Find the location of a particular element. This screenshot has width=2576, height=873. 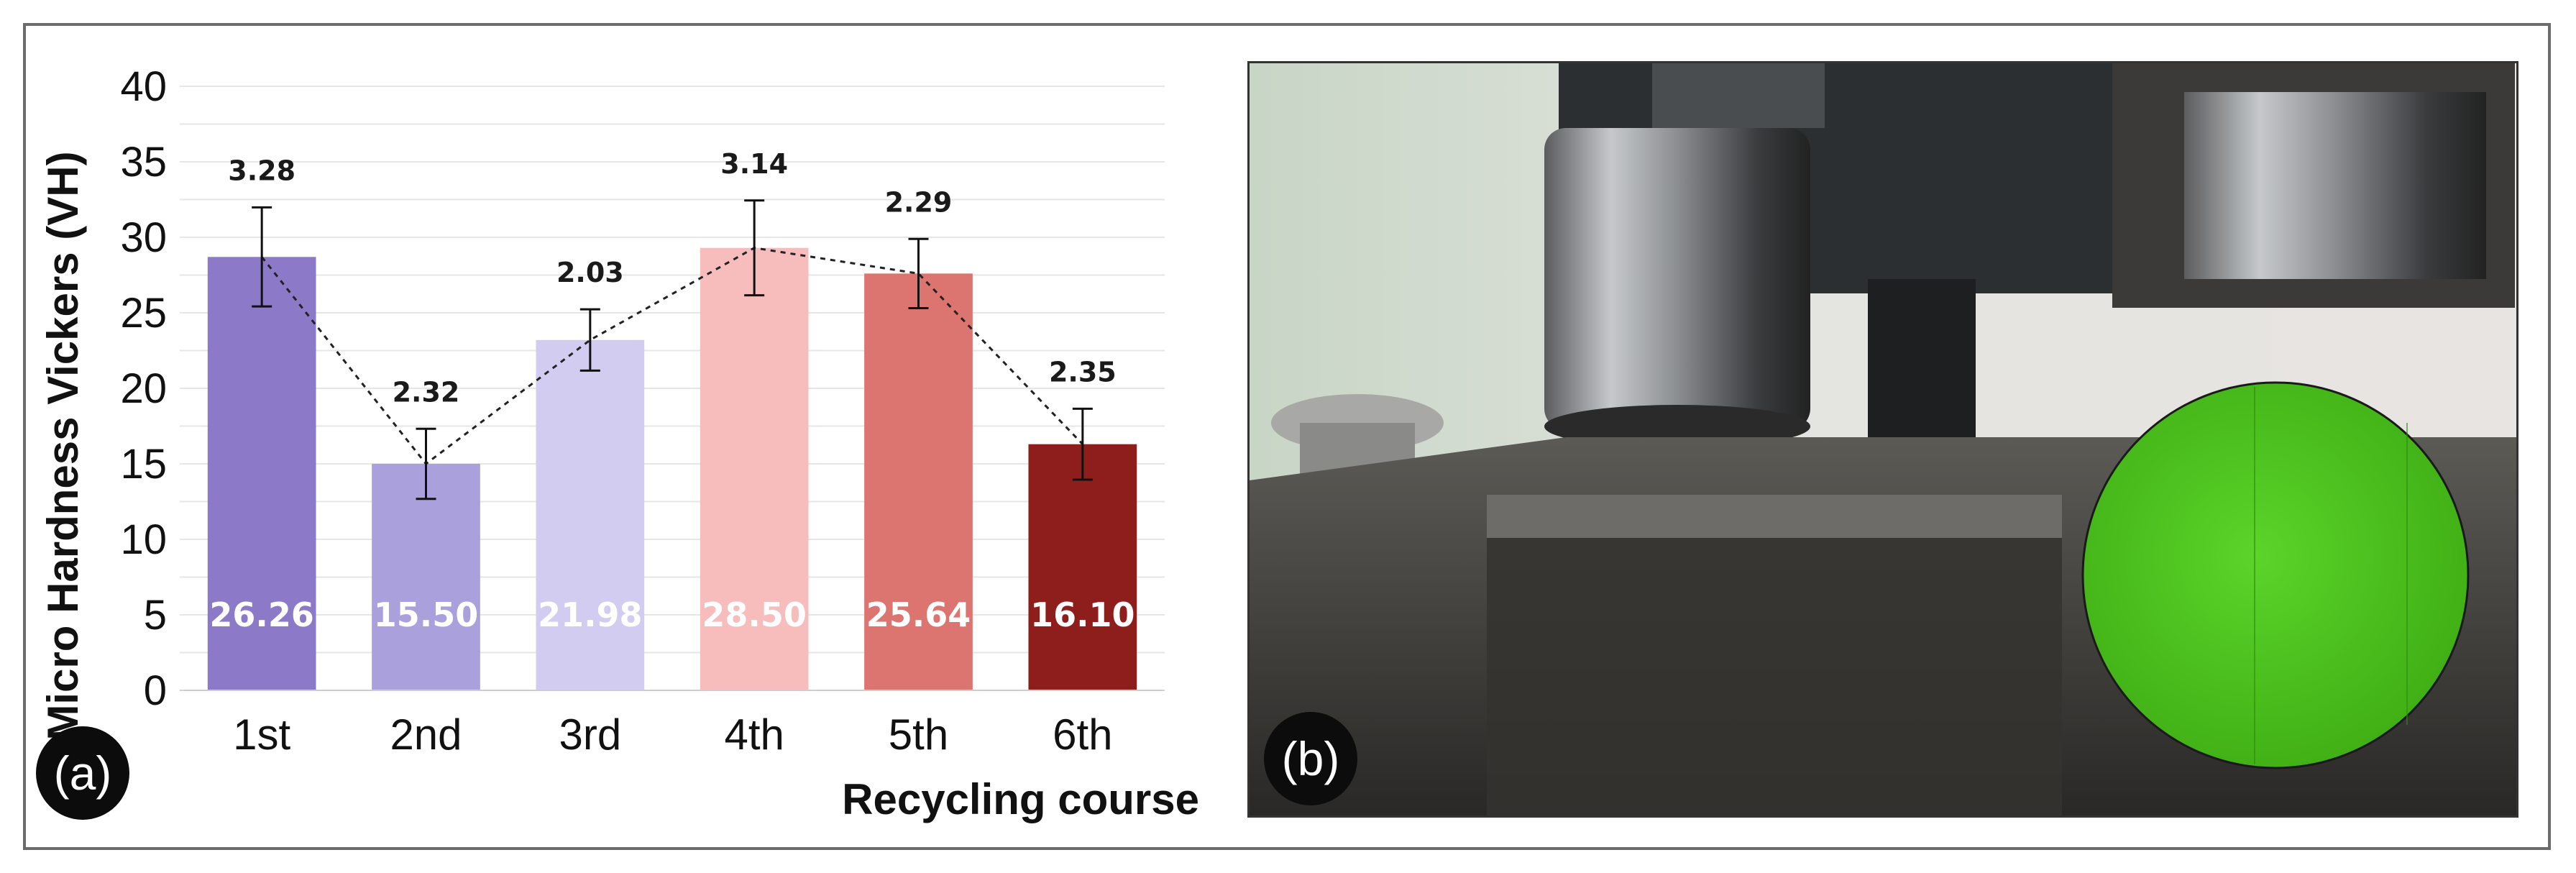

error-label: 3.28 is located at coordinates (261, 170).